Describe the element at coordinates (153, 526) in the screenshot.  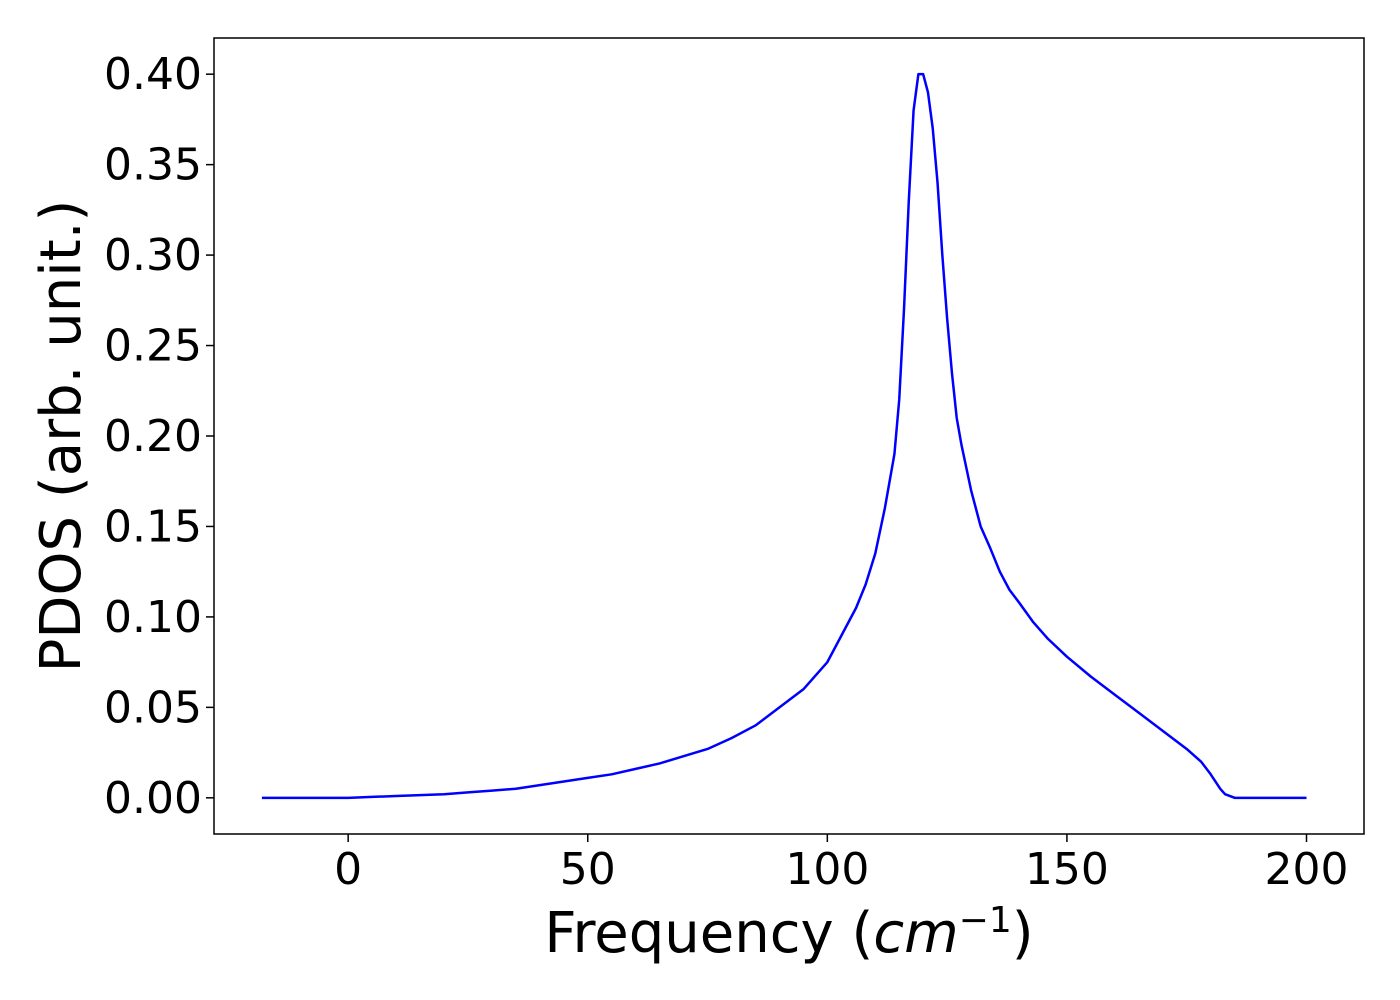
I see `y-tick-label: 0.15` at that location.